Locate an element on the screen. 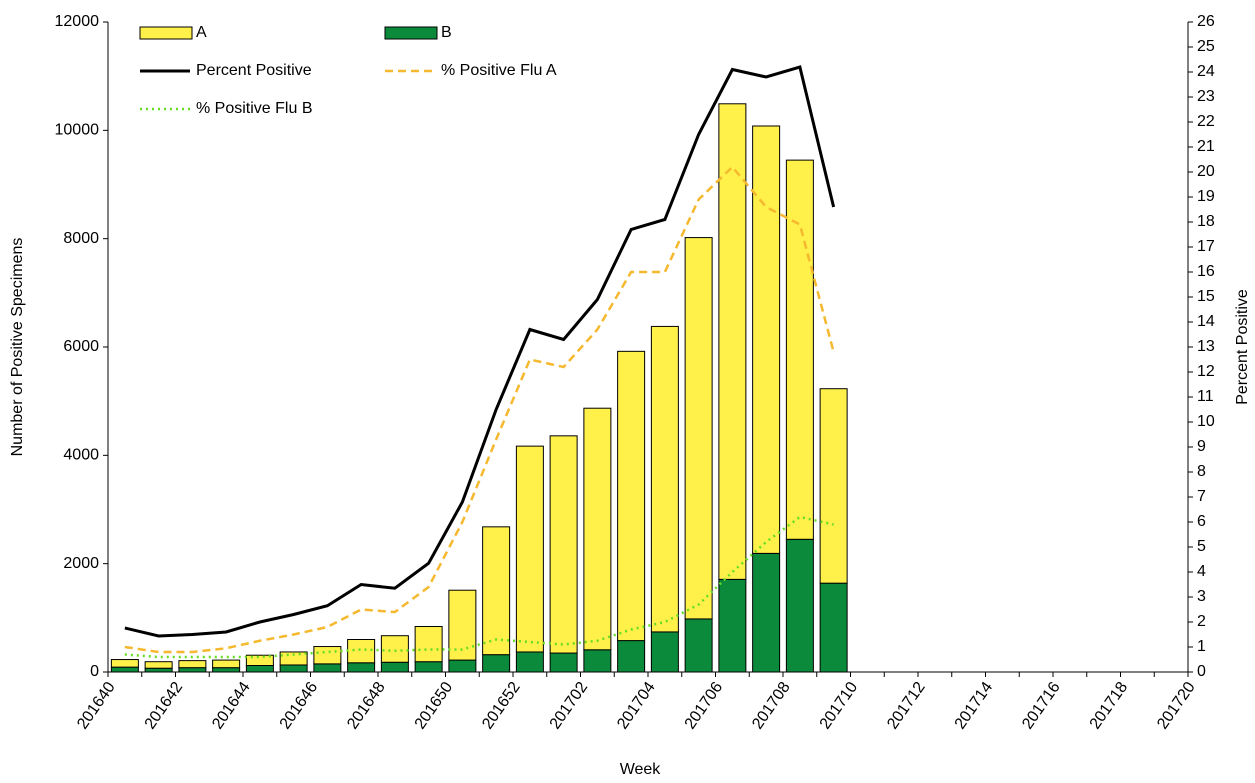 The width and height of the screenshot is (1255, 783). y2-tick-label: 26 is located at coordinates (1206, 21).